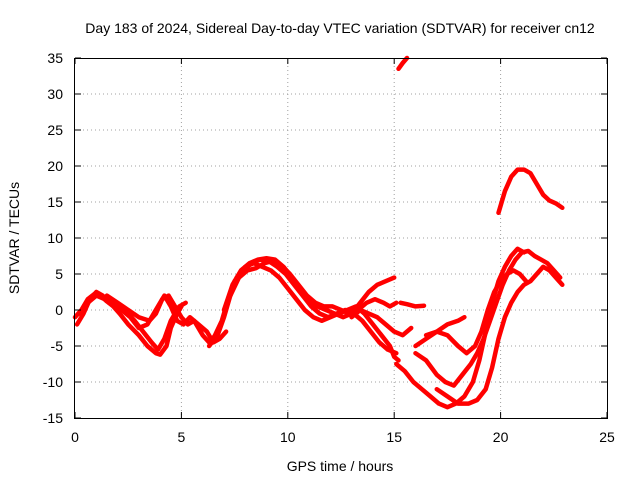 This screenshot has height=480, width=640. Describe the element at coordinates (57, 346) in the screenshot. I see `y-tick-label: -5` at that location.